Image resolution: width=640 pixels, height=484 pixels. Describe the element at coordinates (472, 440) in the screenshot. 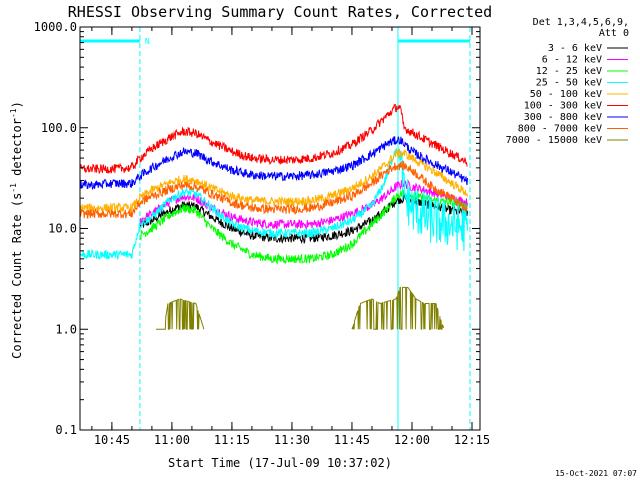

I see `x-tick-label: 12:15` at that location.